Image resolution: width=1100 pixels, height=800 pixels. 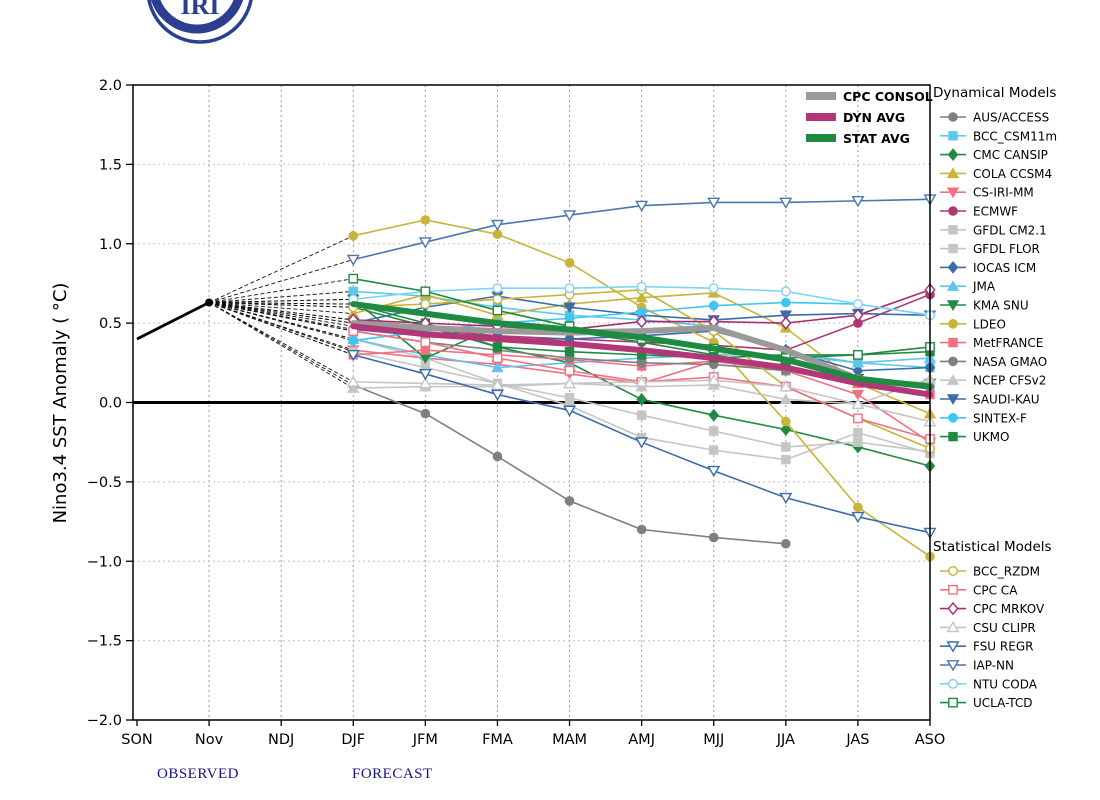 I want to click on mean-line, so click(x=641, y=345).